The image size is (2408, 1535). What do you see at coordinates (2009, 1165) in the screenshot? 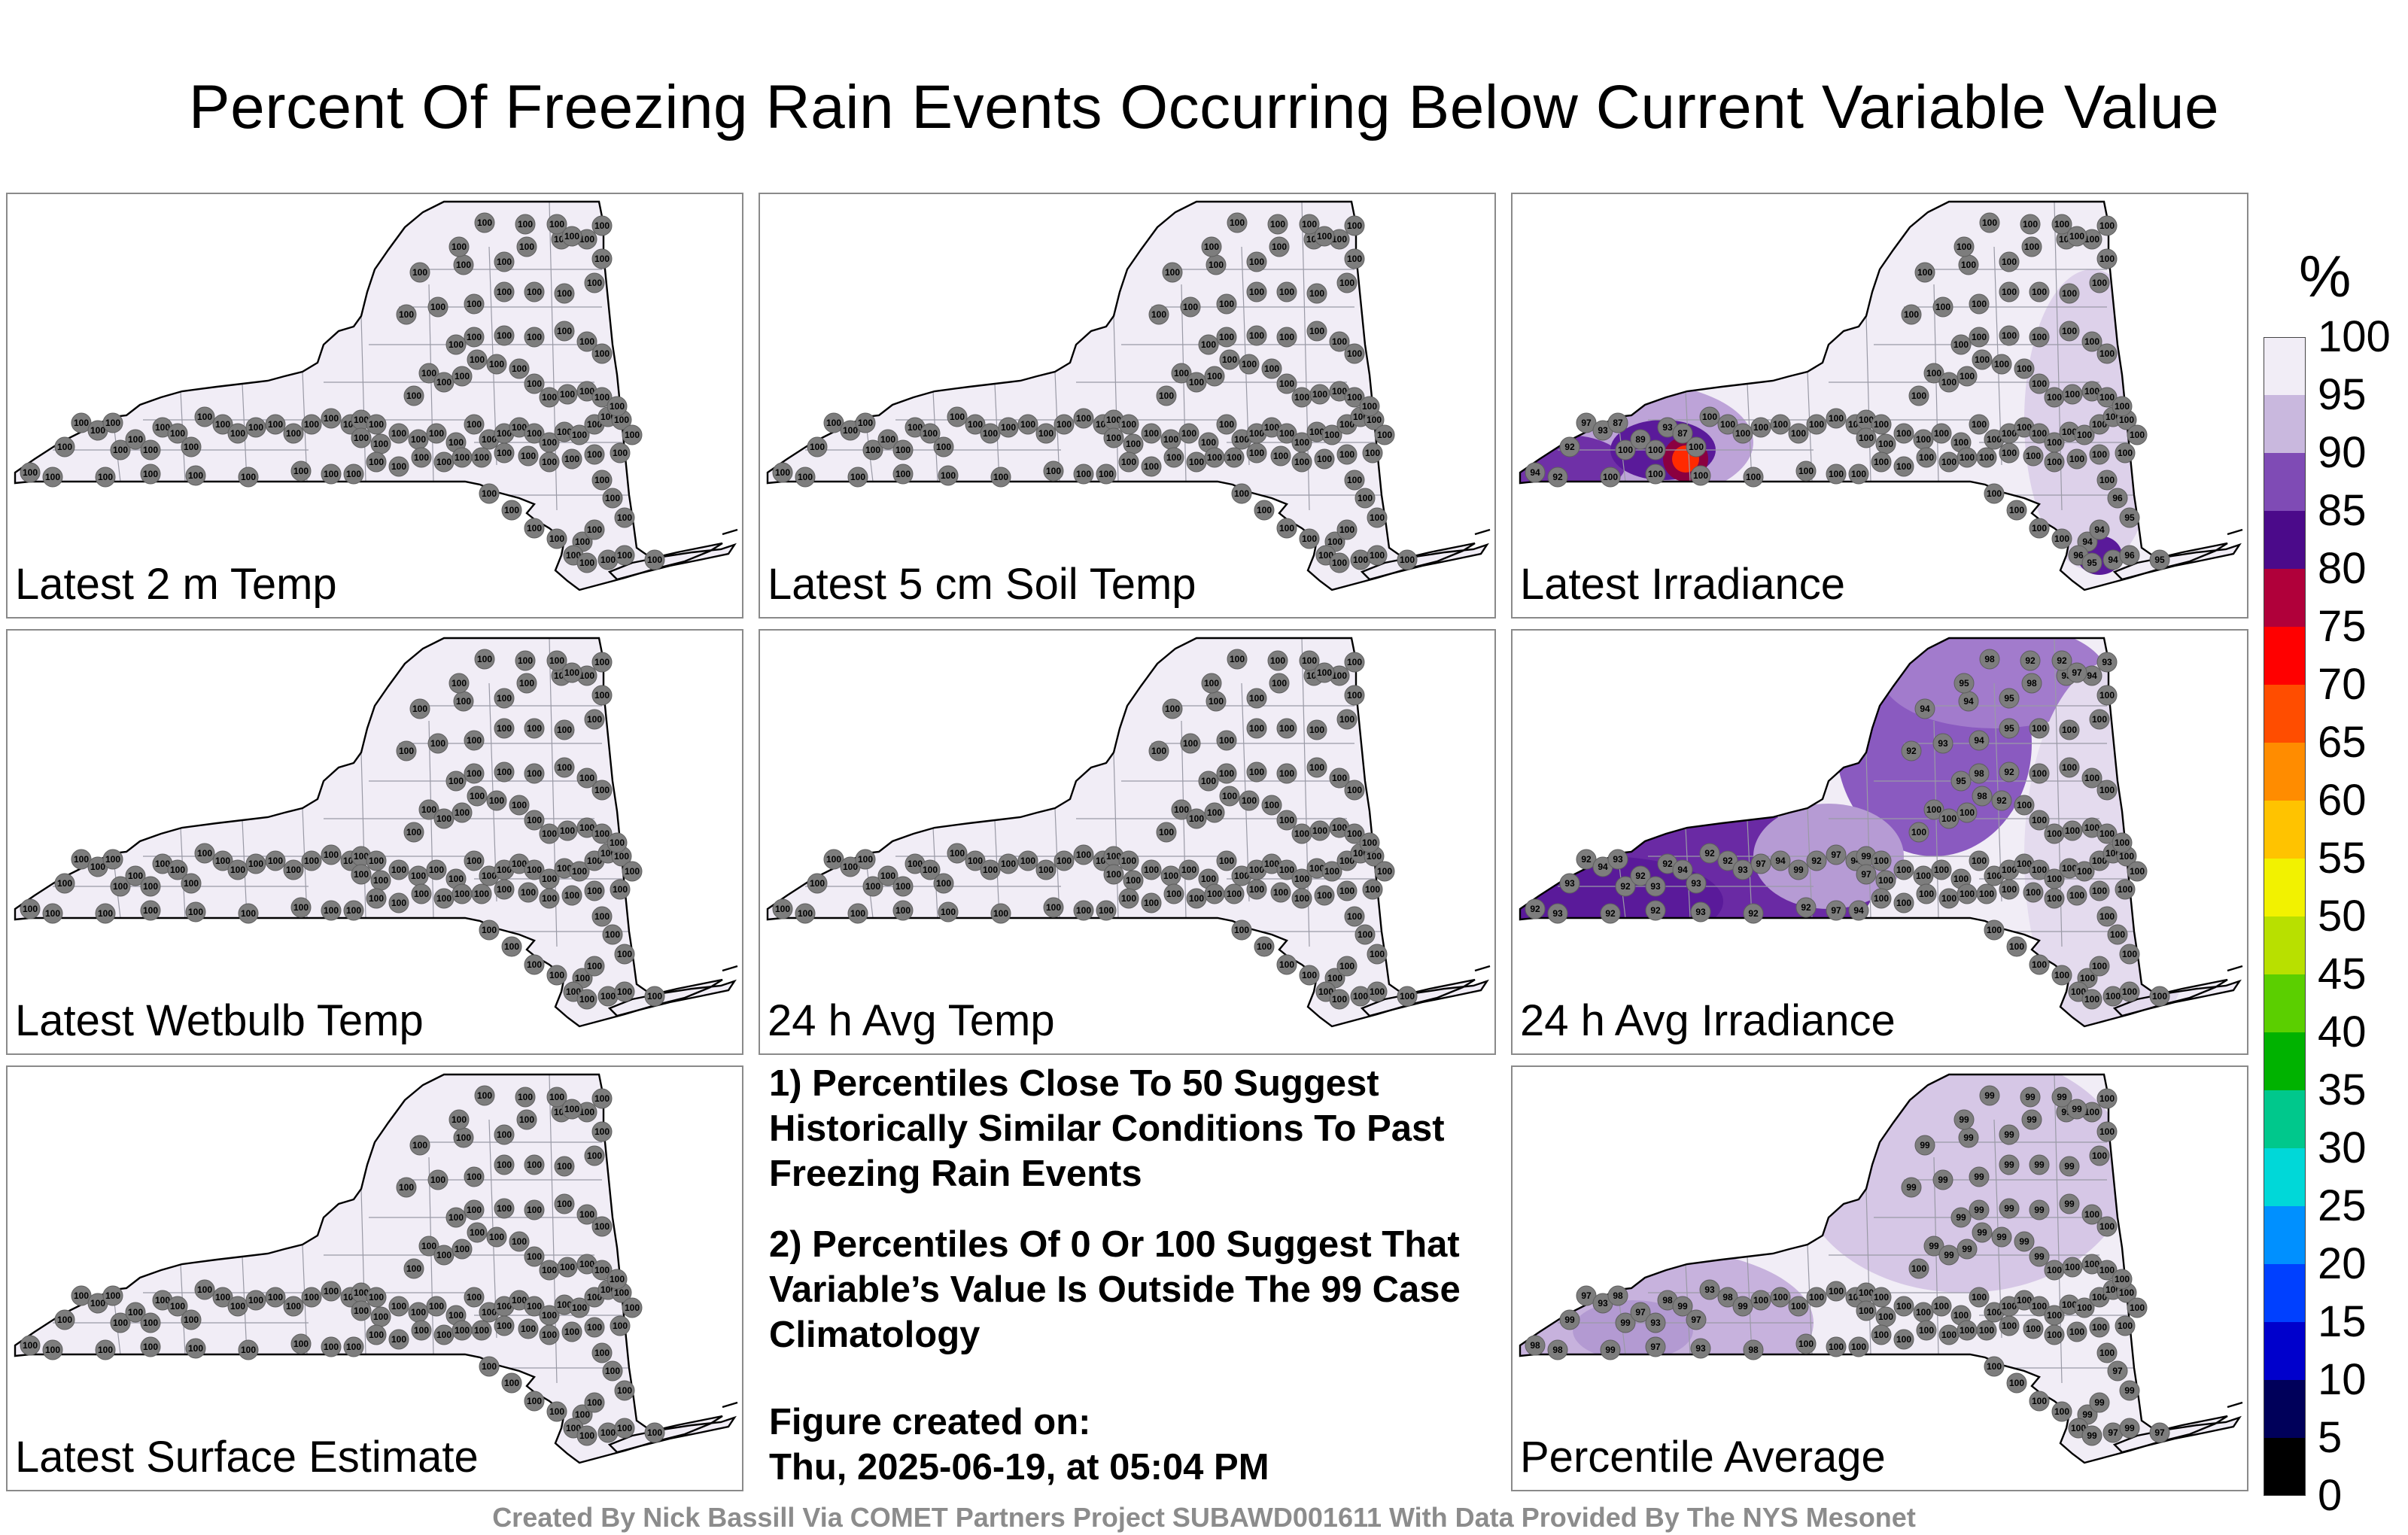
I see `station-value: 99` at bounding box center [2009, 1165].